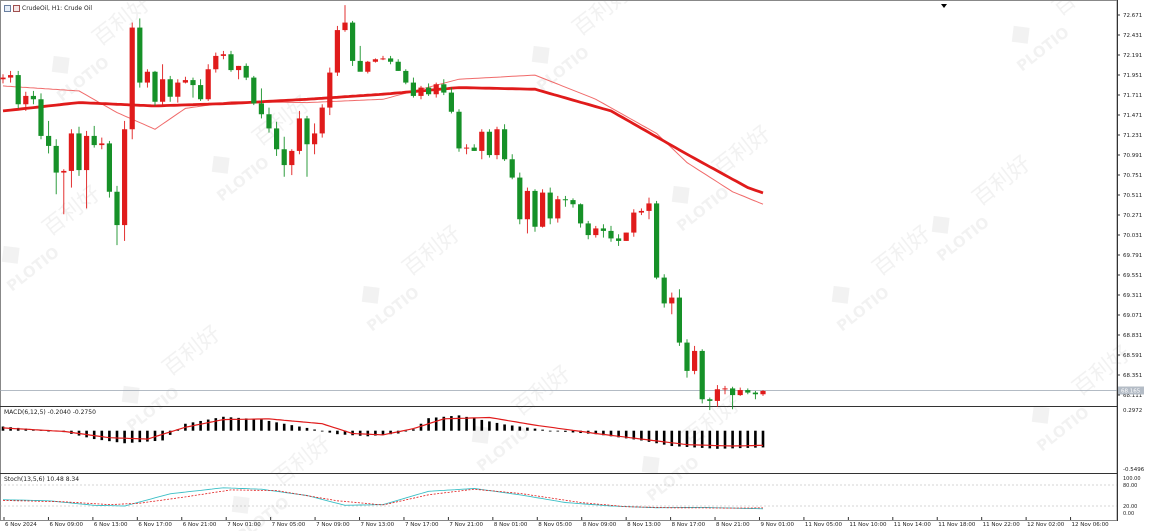  I want to click on stoch-pane, so click(558, 497).